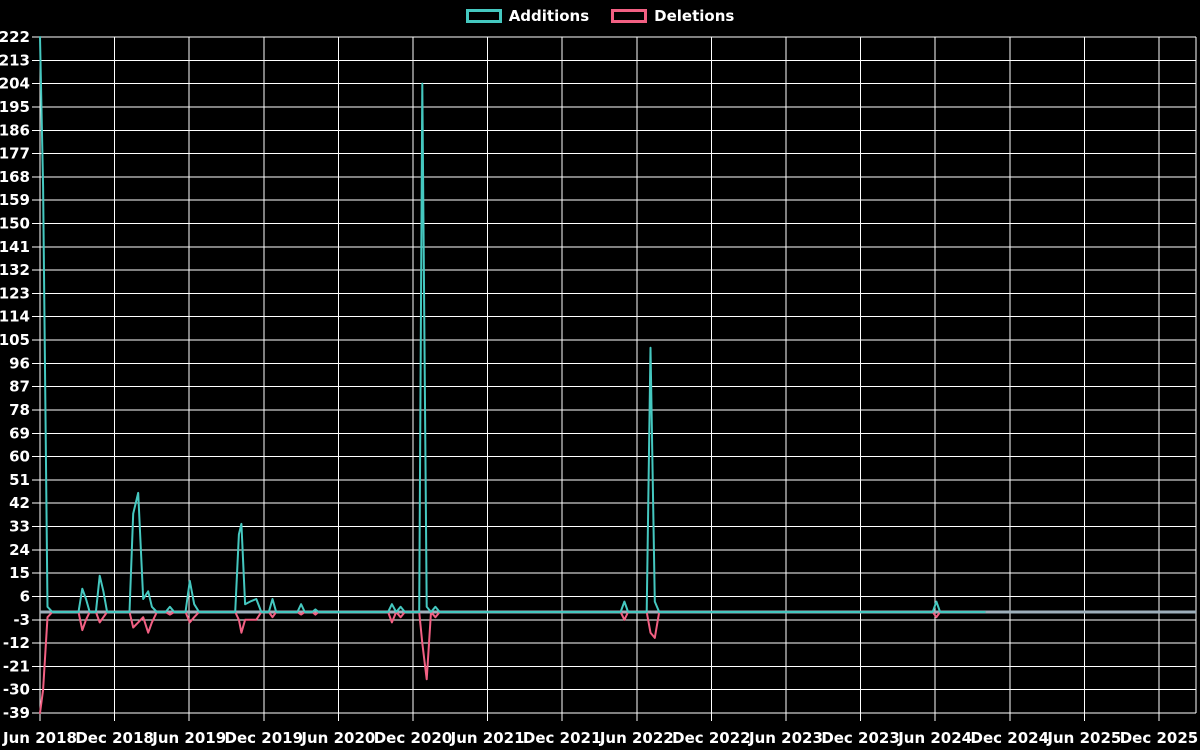 The height and width of the screenshot is (750, 1200). I want to click on y-tick-label: 222, so click(15, 37).